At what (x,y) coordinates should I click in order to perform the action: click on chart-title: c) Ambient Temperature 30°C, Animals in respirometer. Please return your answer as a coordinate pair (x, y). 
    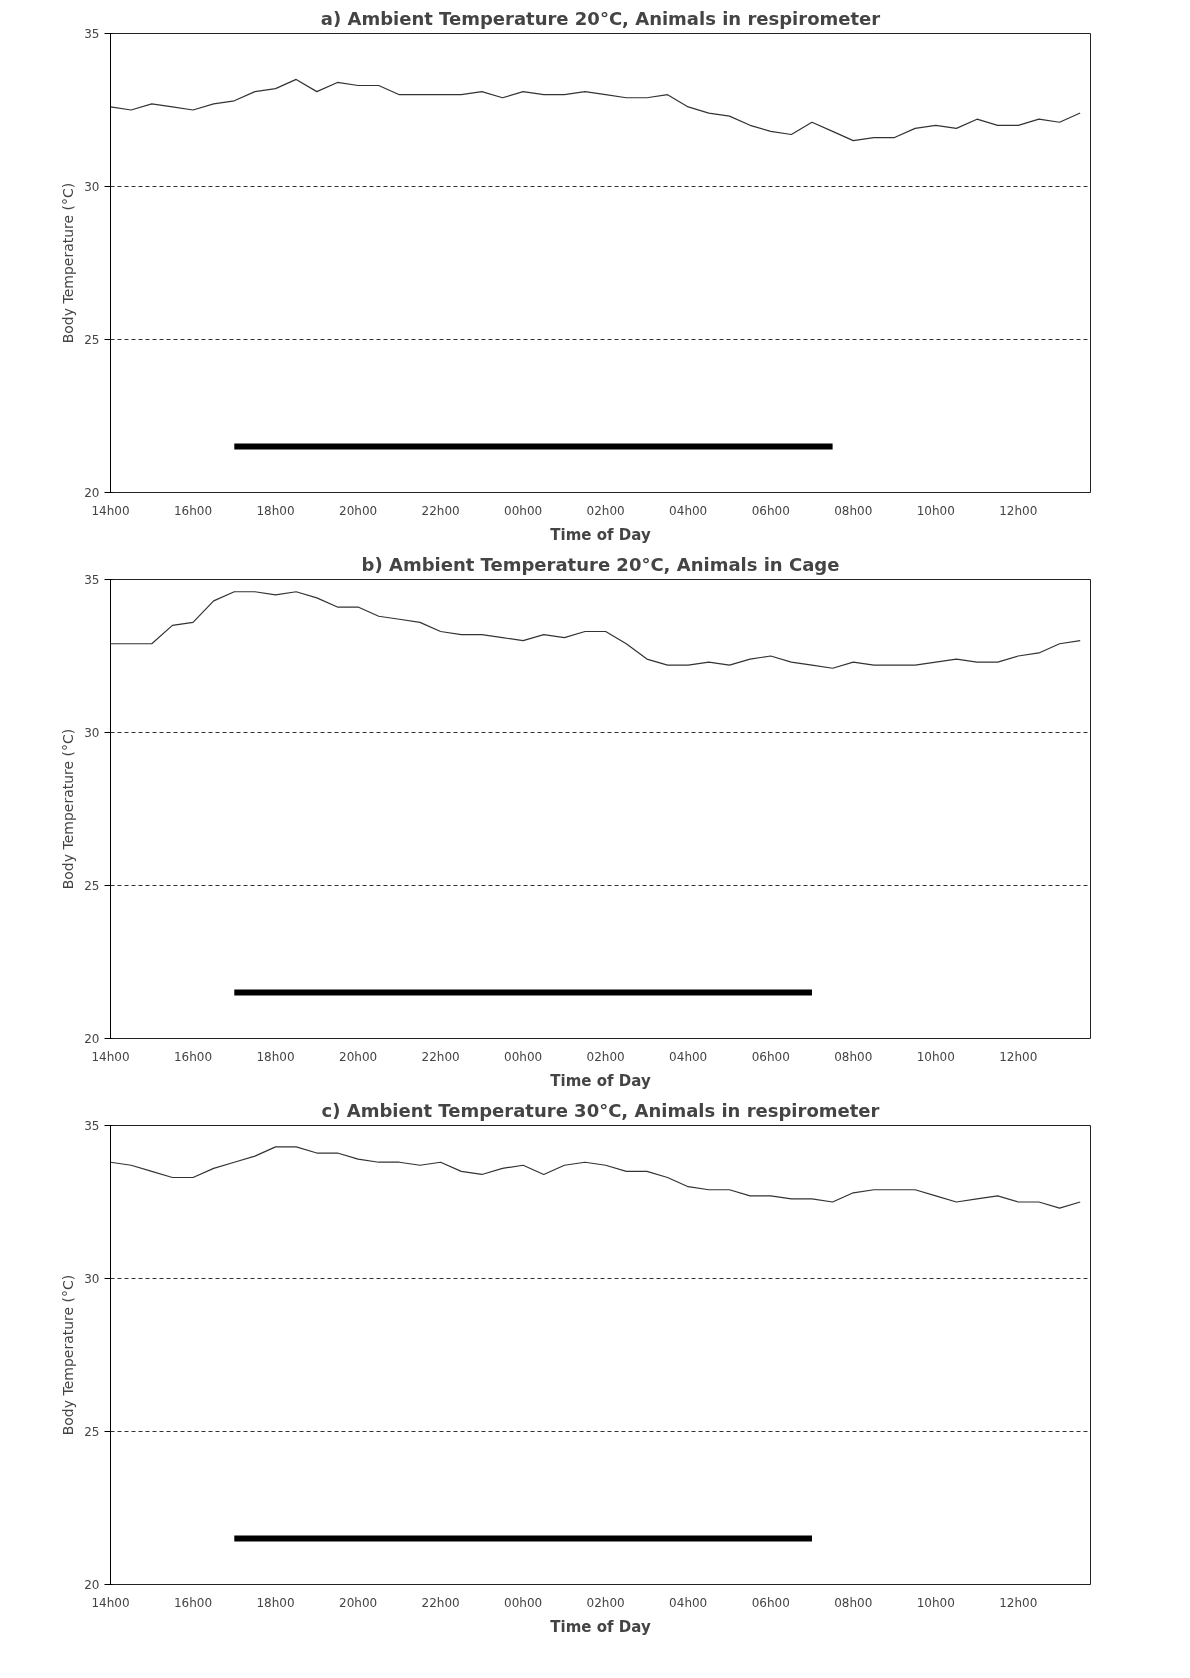
    Looking at the image, I should click on (600, 1110).